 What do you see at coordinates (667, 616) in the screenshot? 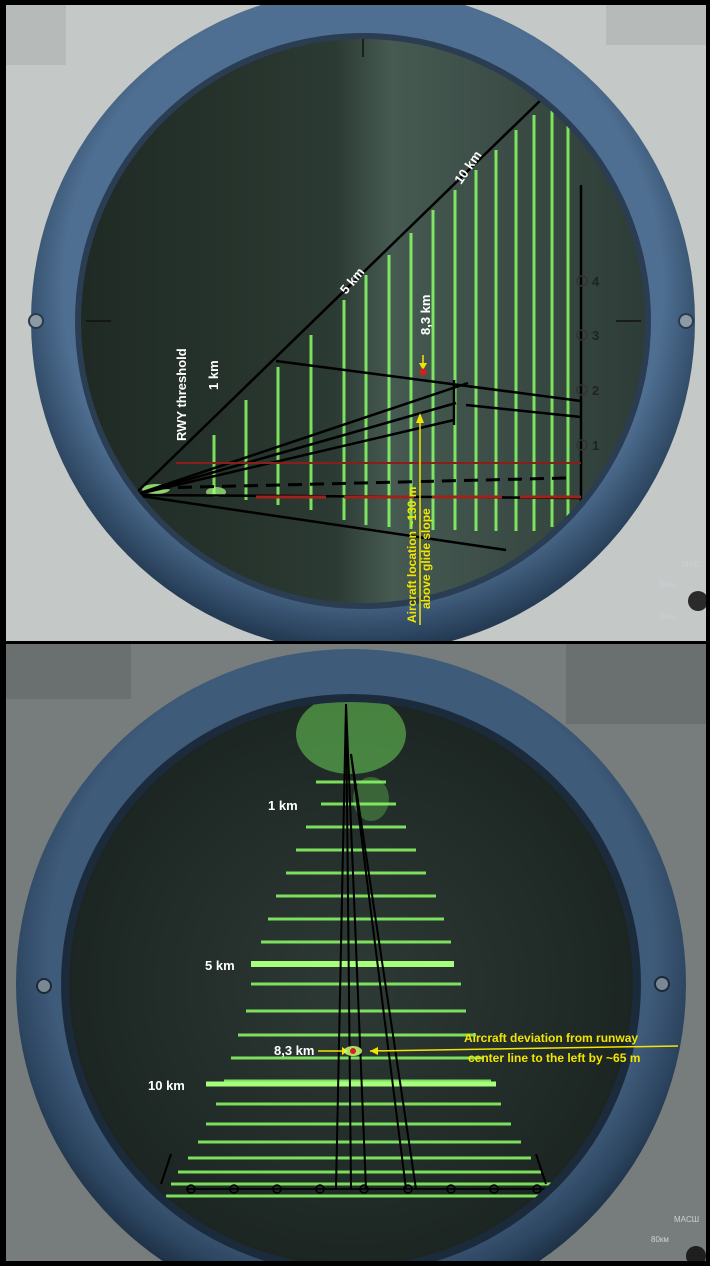
I see `corner-range-20: 20км` at bounding box center [667, 616].